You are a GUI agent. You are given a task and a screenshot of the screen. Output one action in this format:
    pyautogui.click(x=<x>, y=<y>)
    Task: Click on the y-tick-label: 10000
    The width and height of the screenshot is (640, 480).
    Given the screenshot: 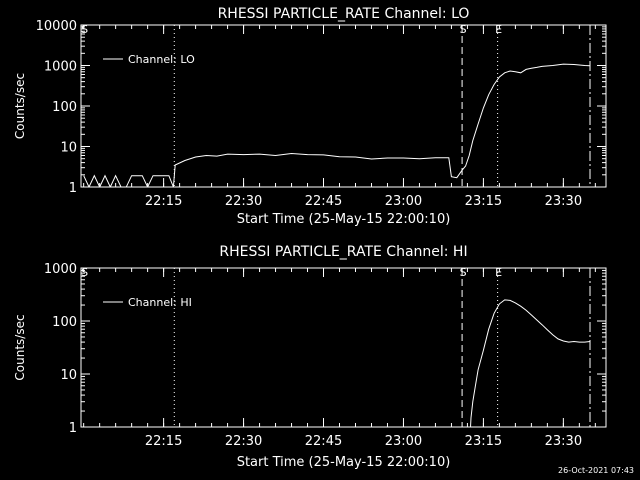 What is the action you would take?
    pyautogui.click(x=56, y=26)
    